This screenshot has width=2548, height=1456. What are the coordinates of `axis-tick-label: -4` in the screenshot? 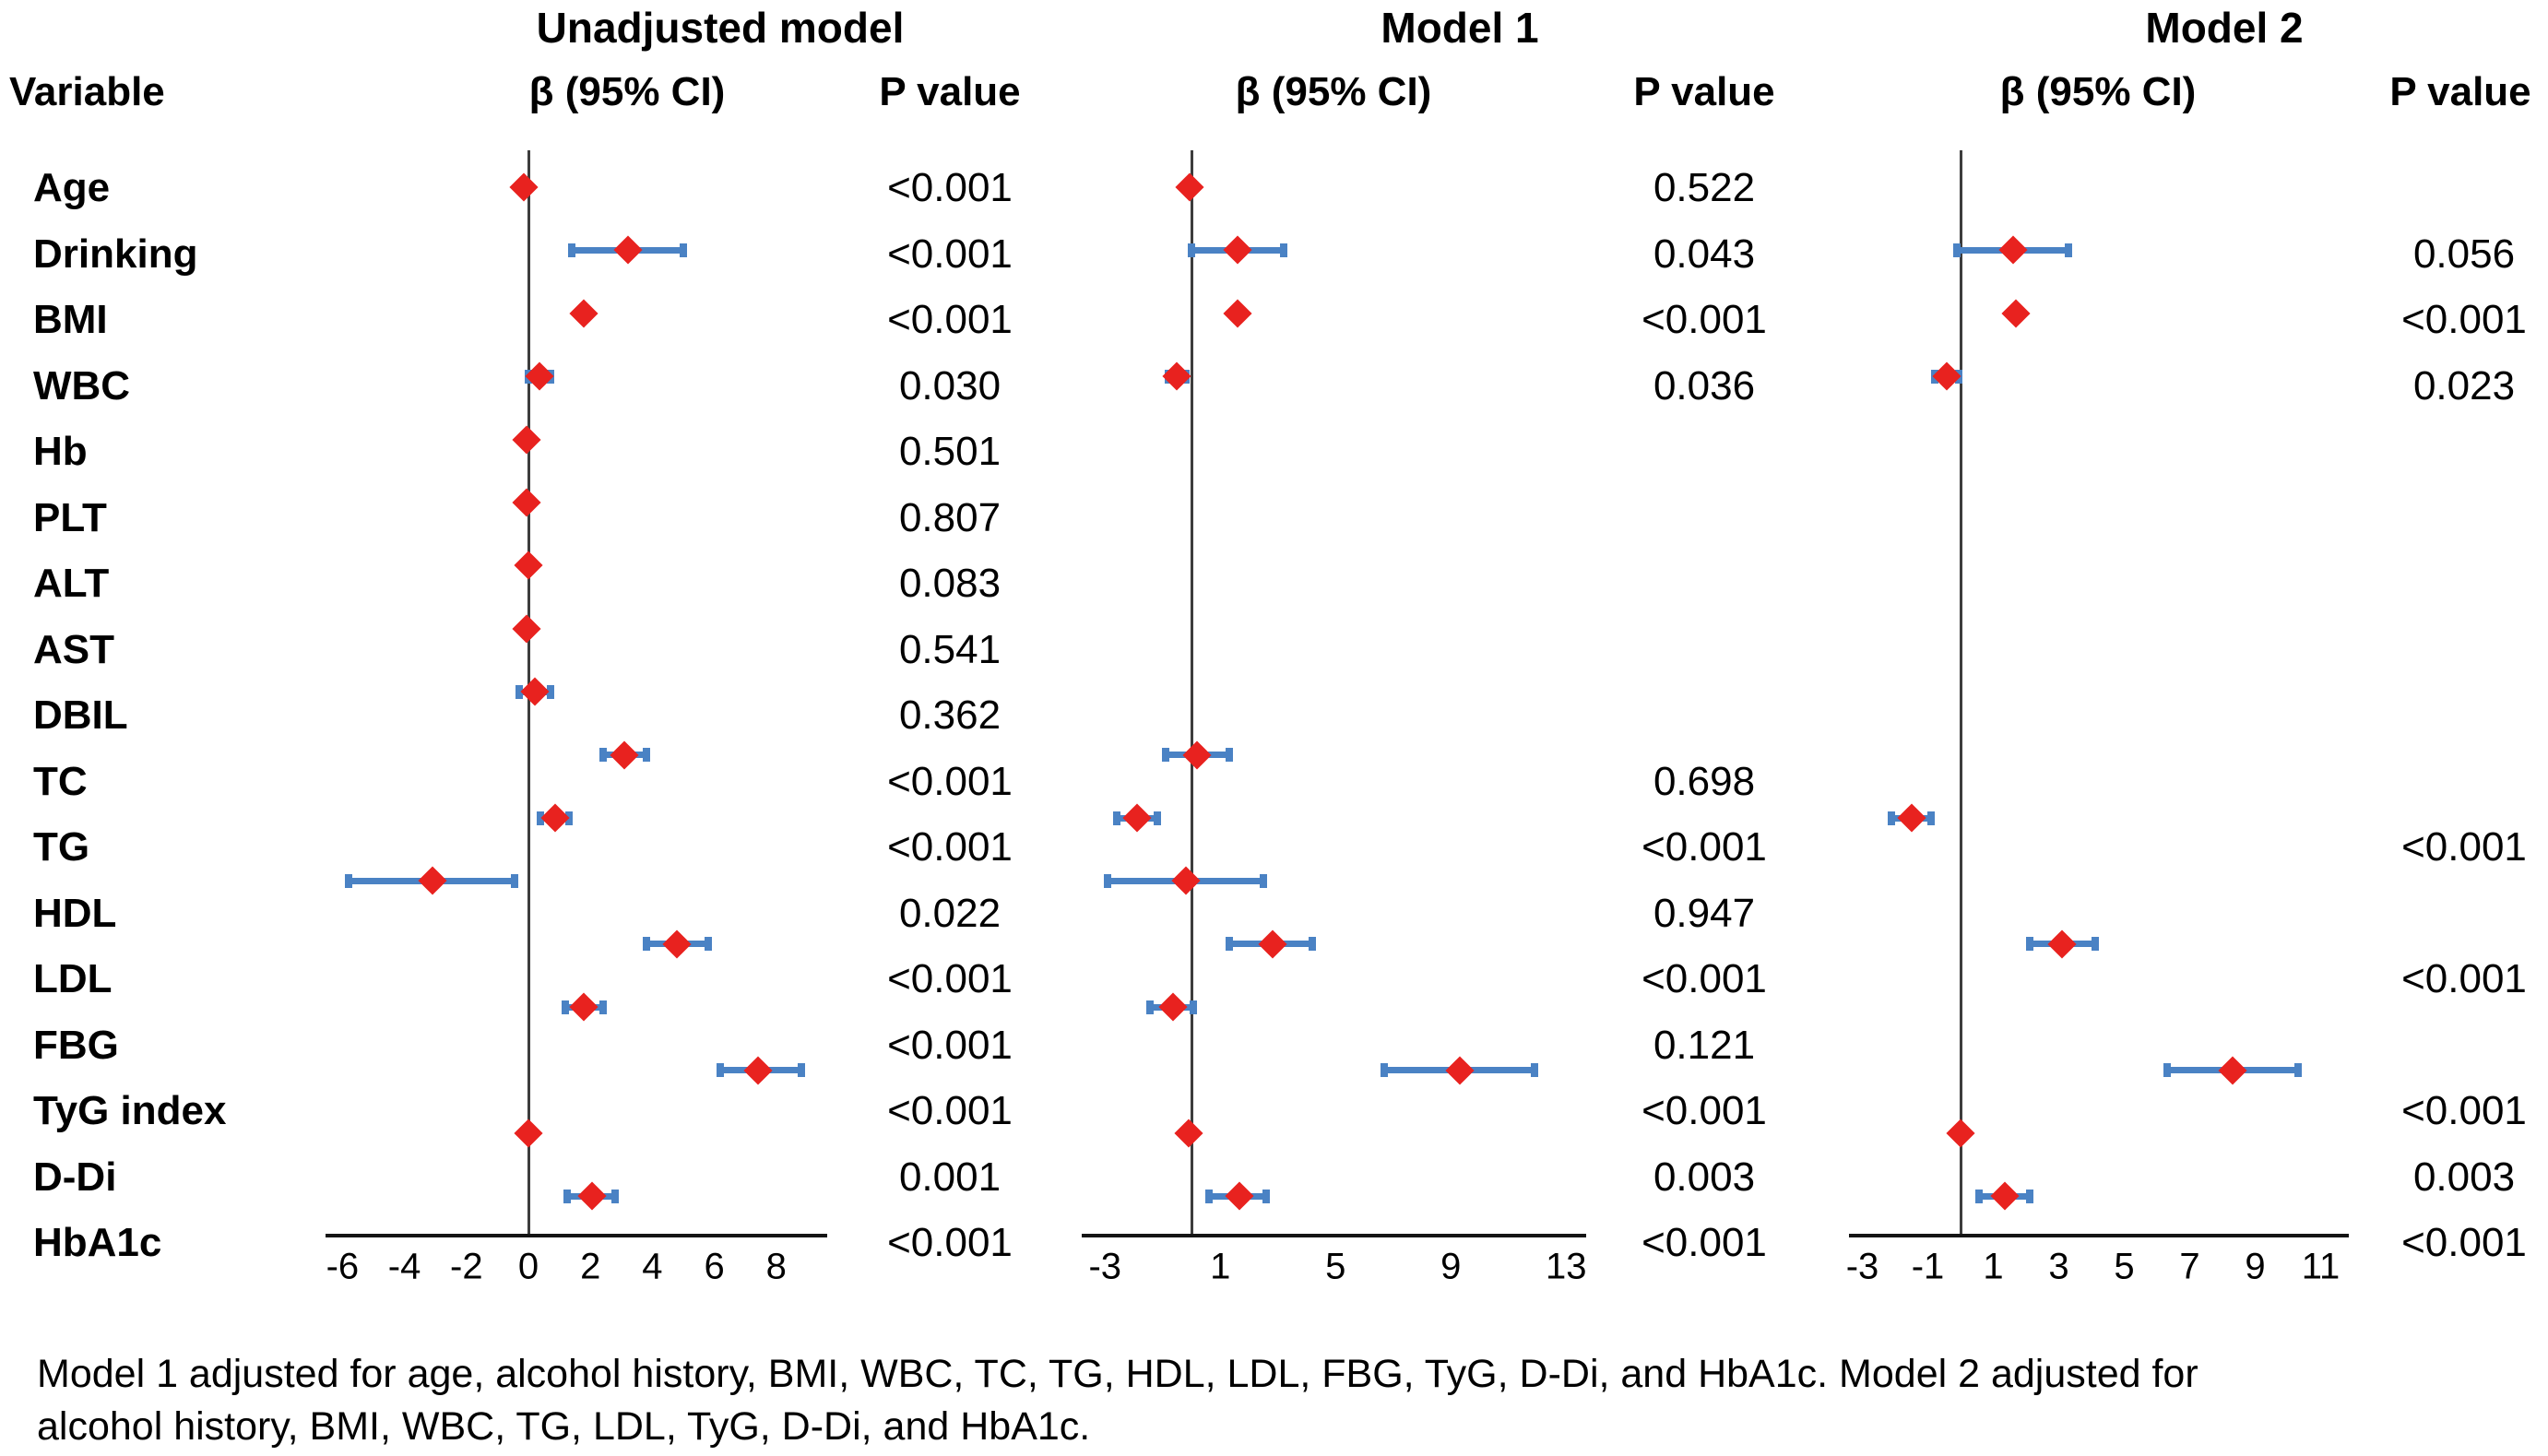 It's located at (404, 1266).